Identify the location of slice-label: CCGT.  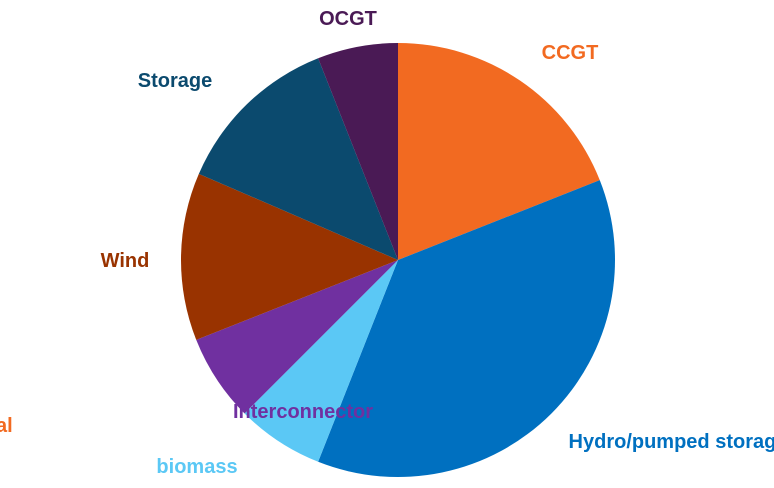
(570, 53).